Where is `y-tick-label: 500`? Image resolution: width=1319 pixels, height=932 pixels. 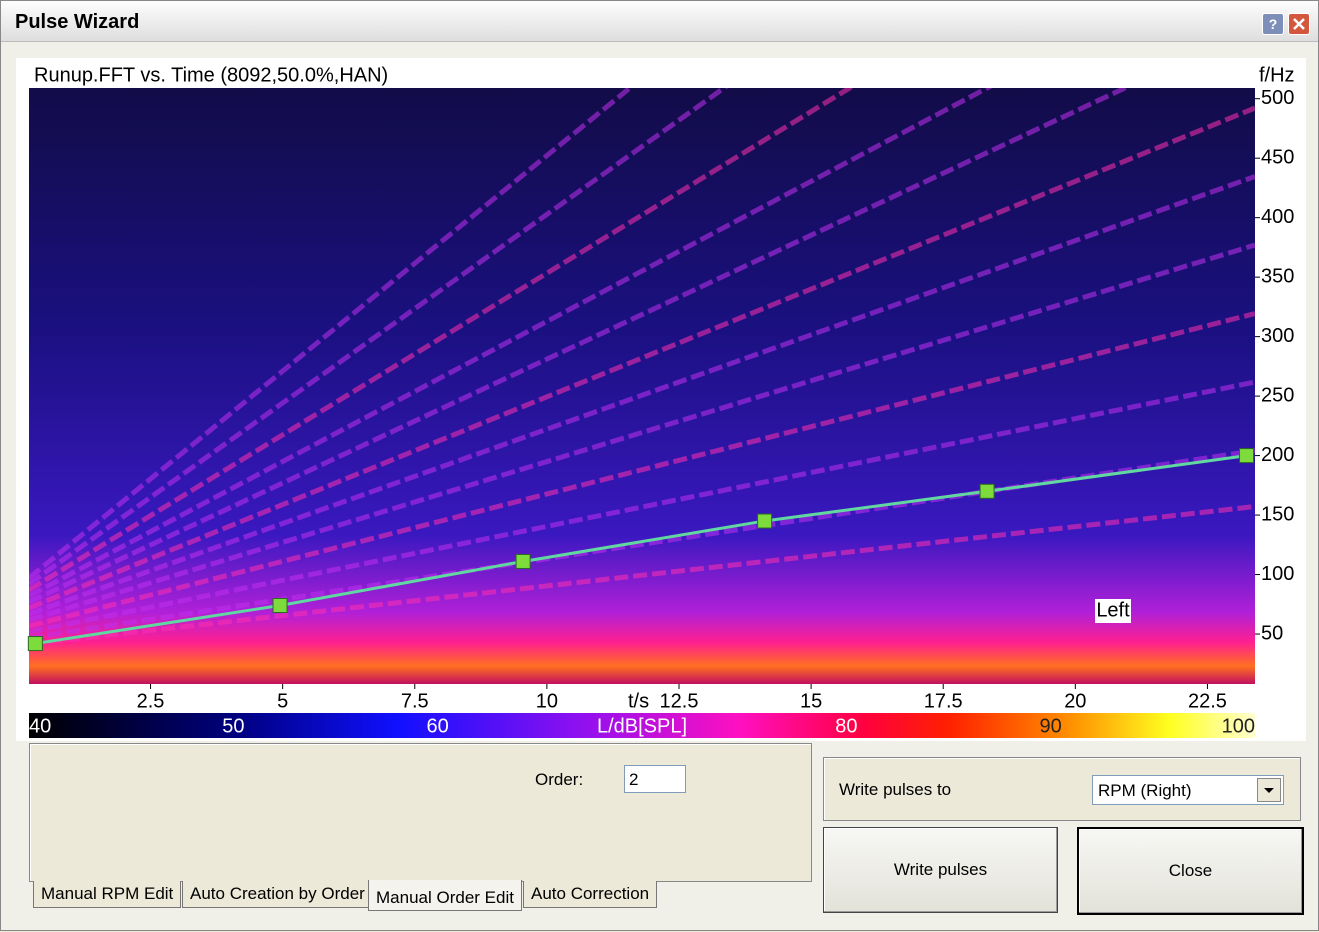 y-tick-label: 500 is located at coordinates (1277, 98).